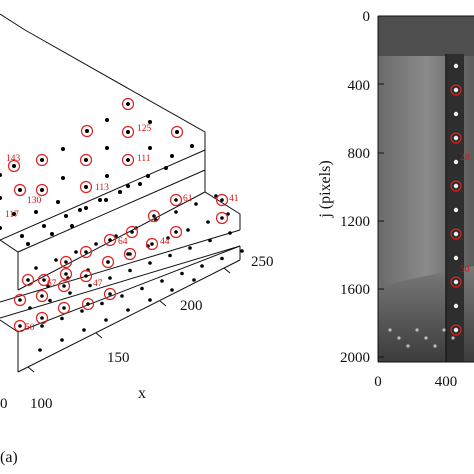  I want to click on y-tick-label-0: 0, so click(367, 17).